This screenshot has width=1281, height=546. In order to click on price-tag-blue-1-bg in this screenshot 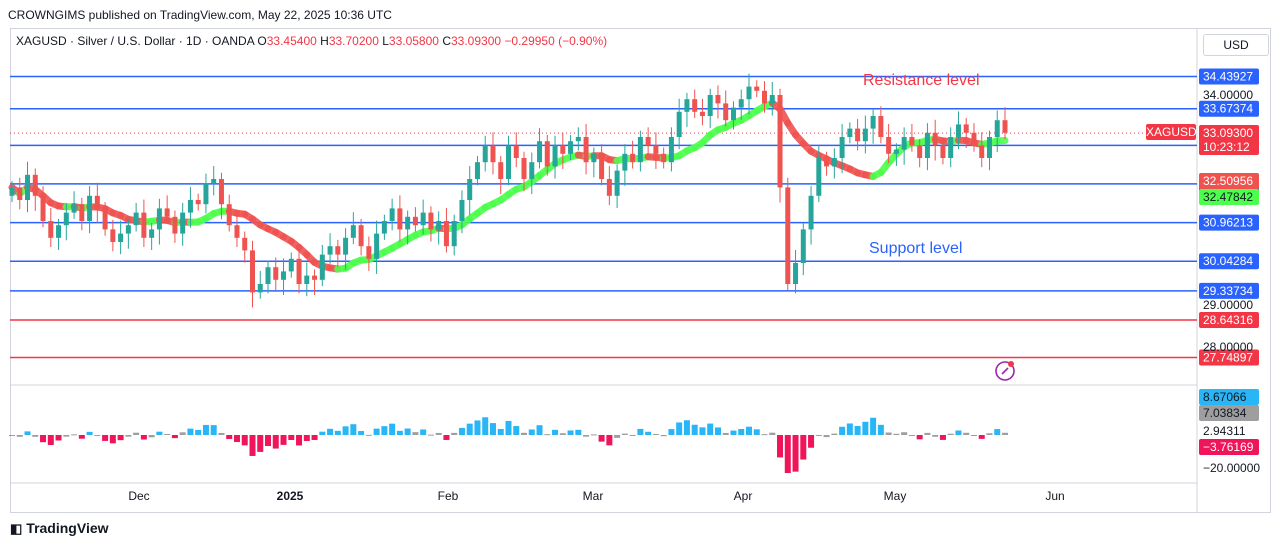, I will do `click(1229, 108)`.